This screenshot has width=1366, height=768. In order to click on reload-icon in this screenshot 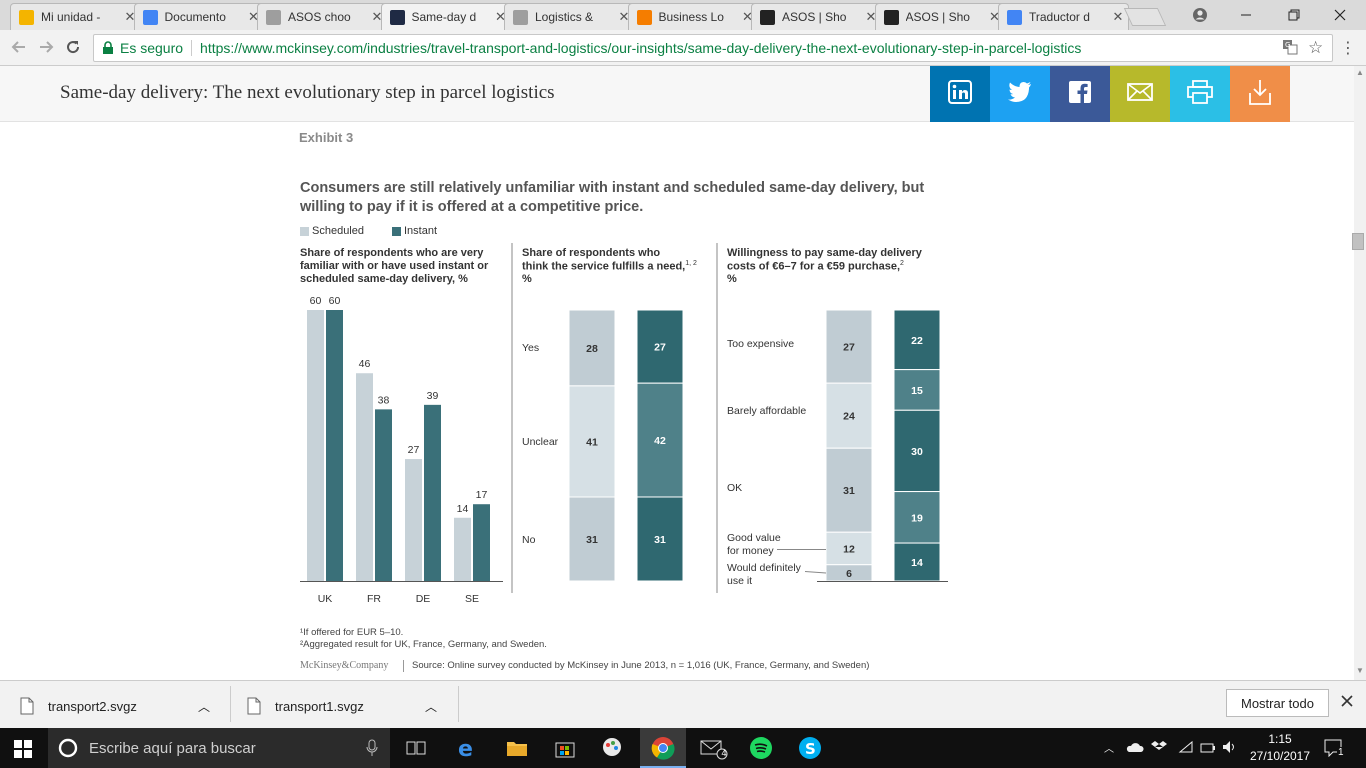, I will do `click(73, 49)`.